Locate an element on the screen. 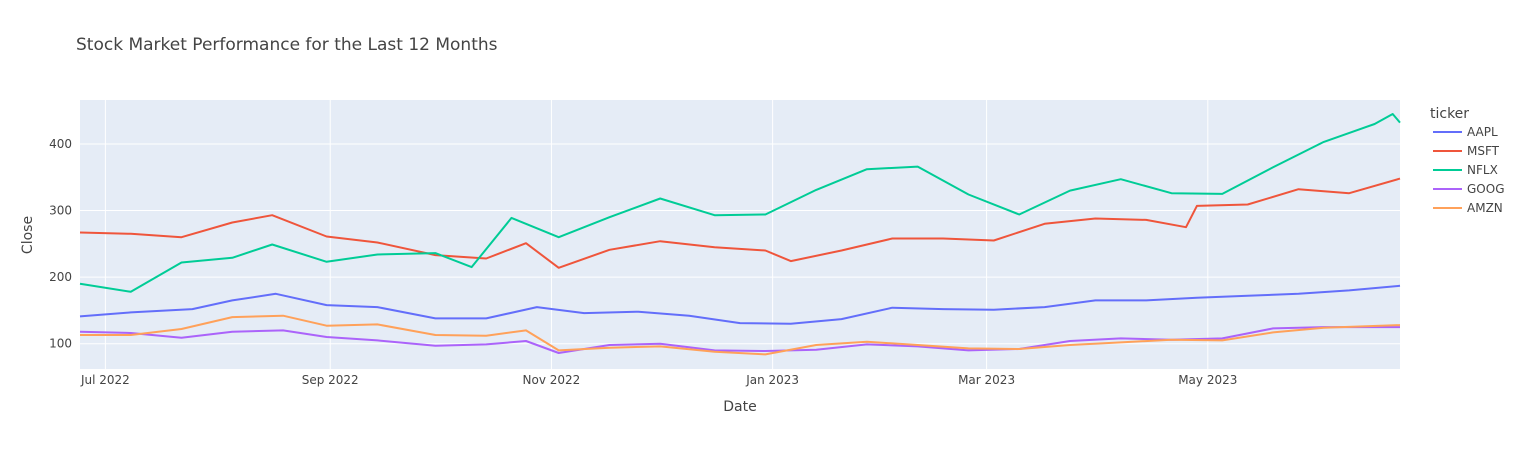 This screenshot has height=450, width=1522. legend-item-amzn: AMZN is located at coordinates (1468, 208).